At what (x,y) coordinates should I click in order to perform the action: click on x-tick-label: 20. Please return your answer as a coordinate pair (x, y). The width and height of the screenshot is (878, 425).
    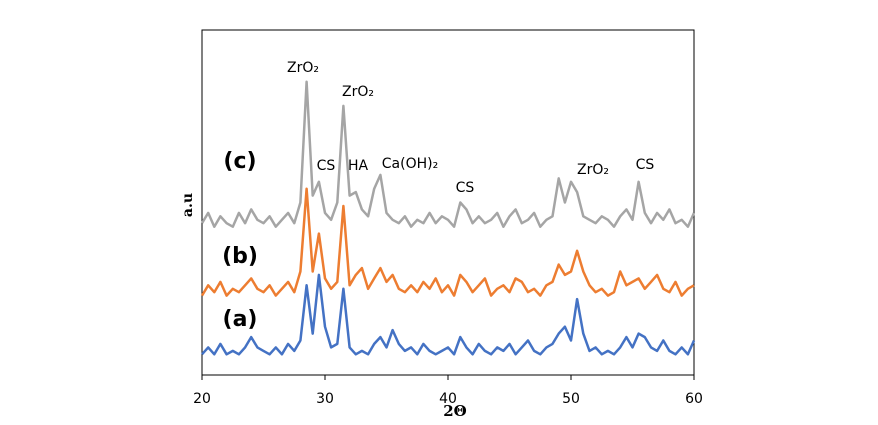
    Looking at the image, I should click on (202, 399).